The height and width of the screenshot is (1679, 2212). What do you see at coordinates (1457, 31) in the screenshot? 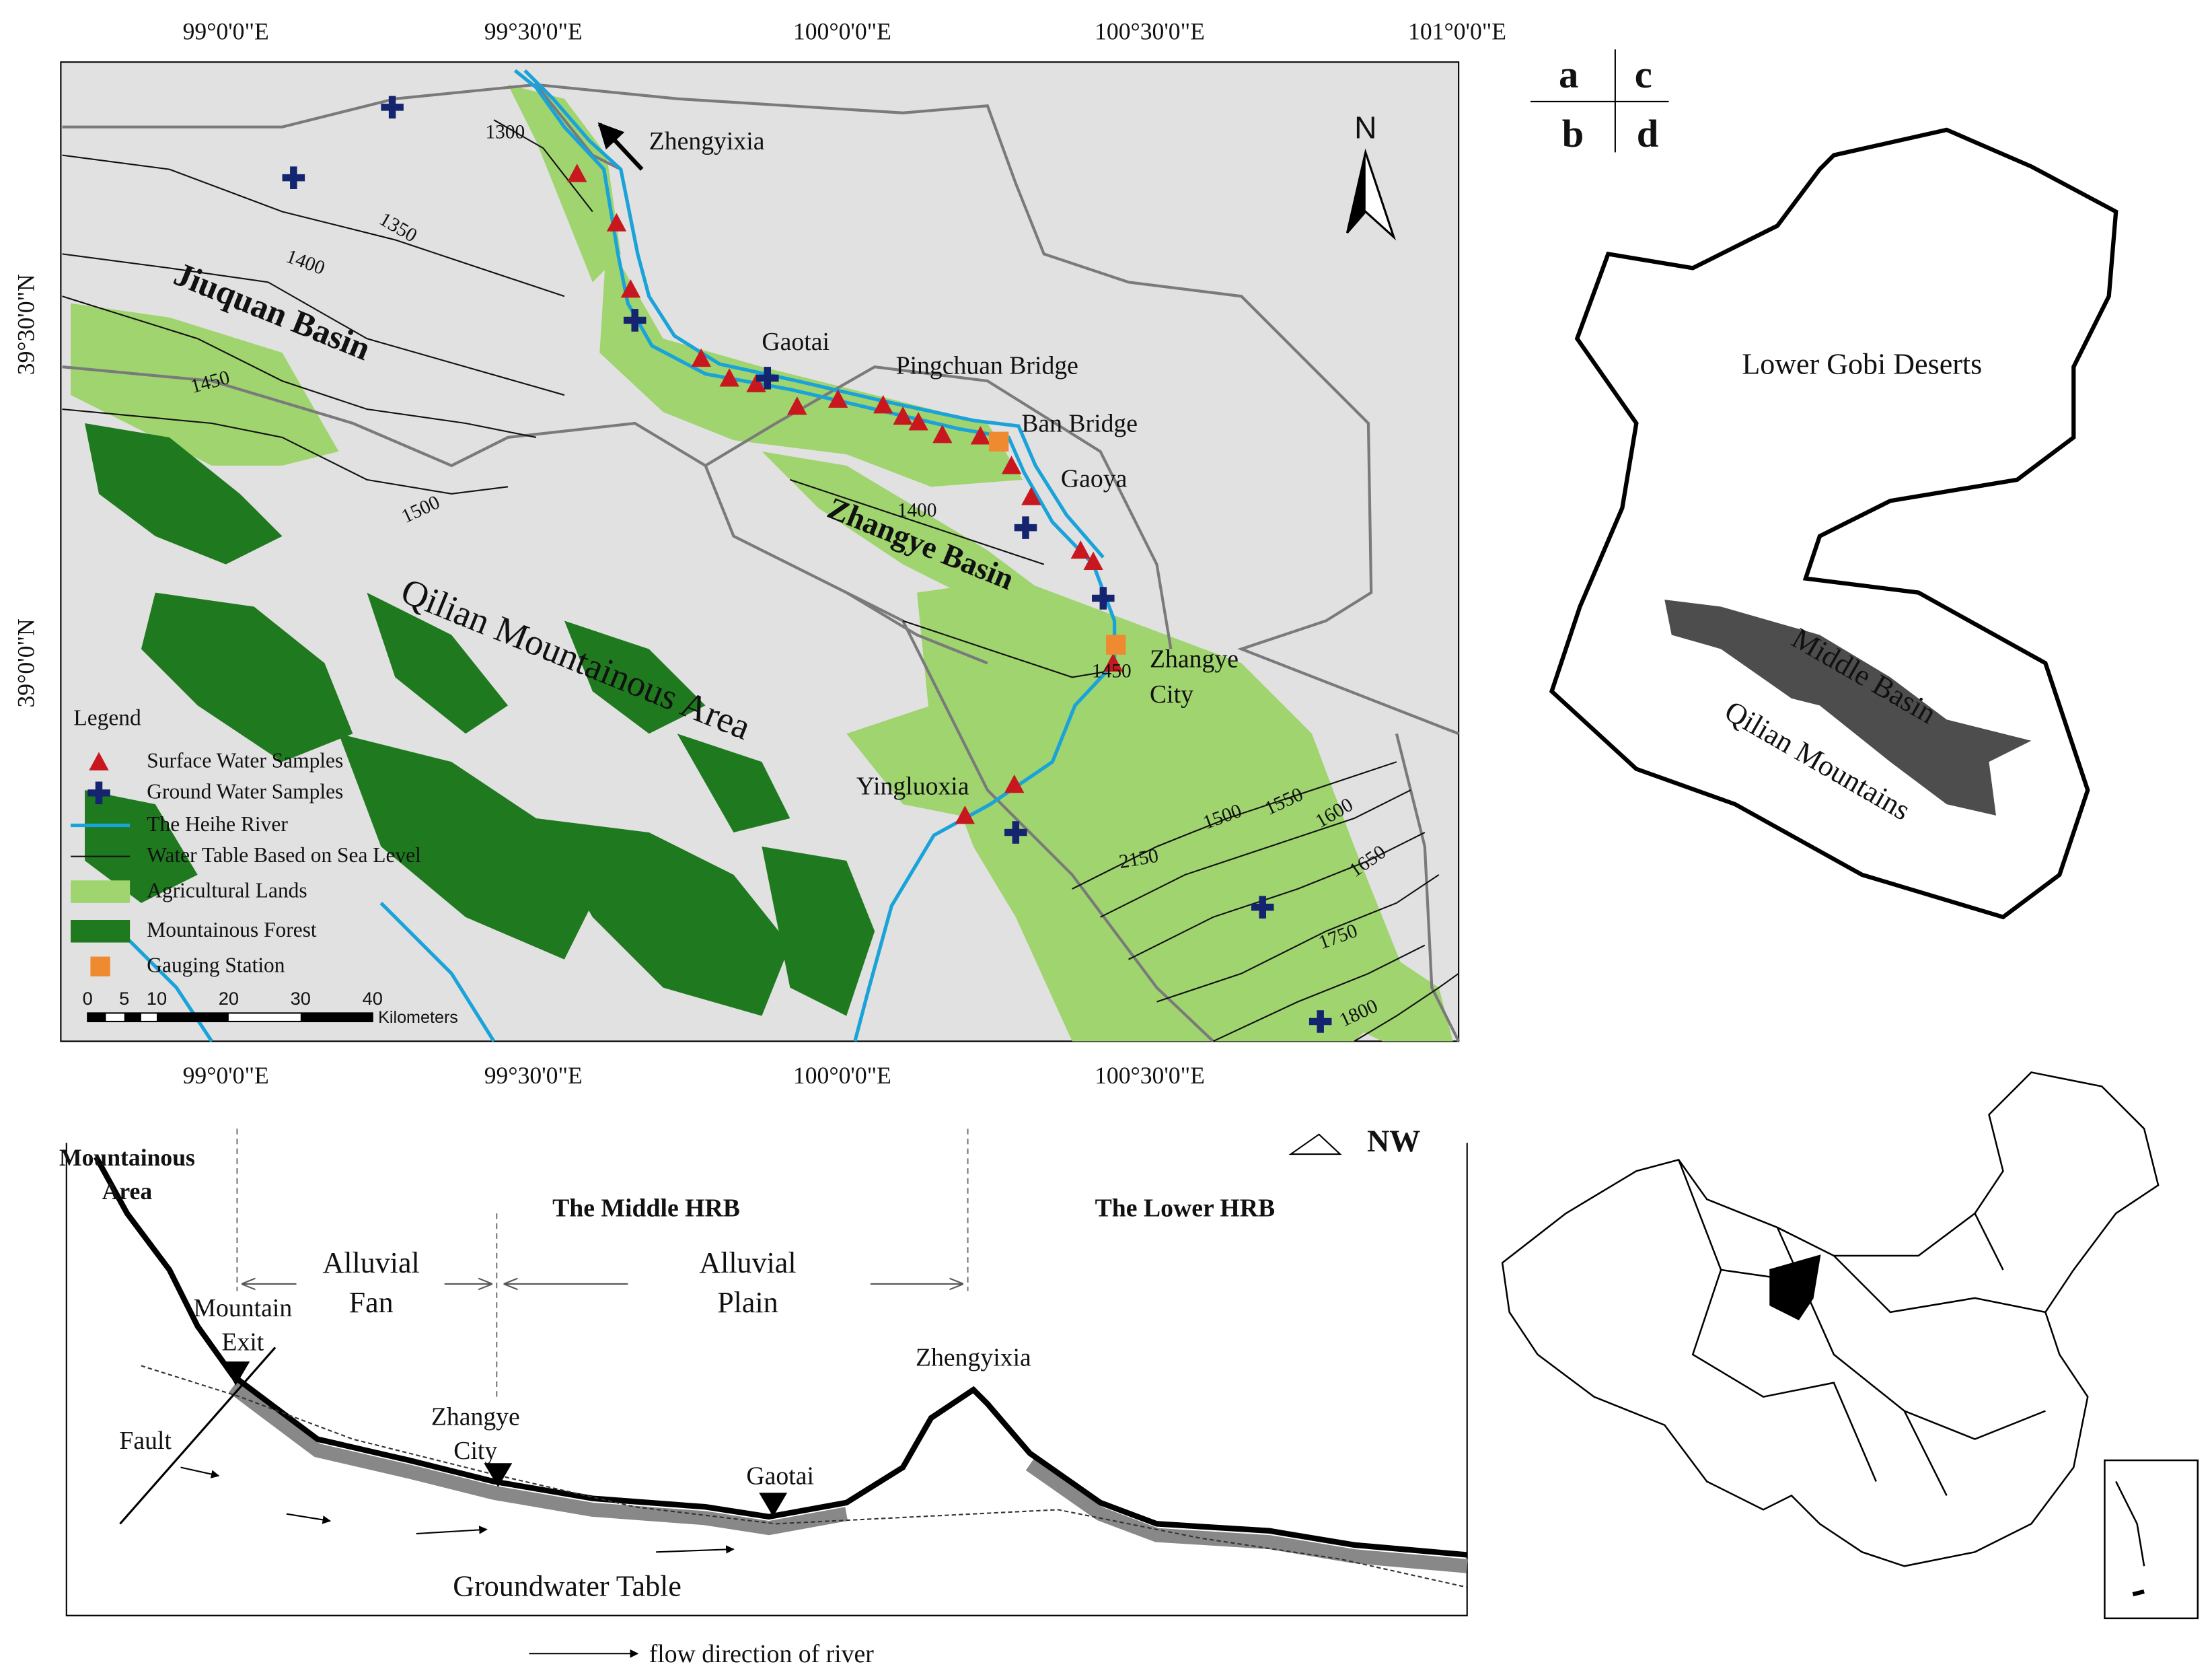
I see `longitude-label: 101°0'0"E` at bounding box center [1457, 31].